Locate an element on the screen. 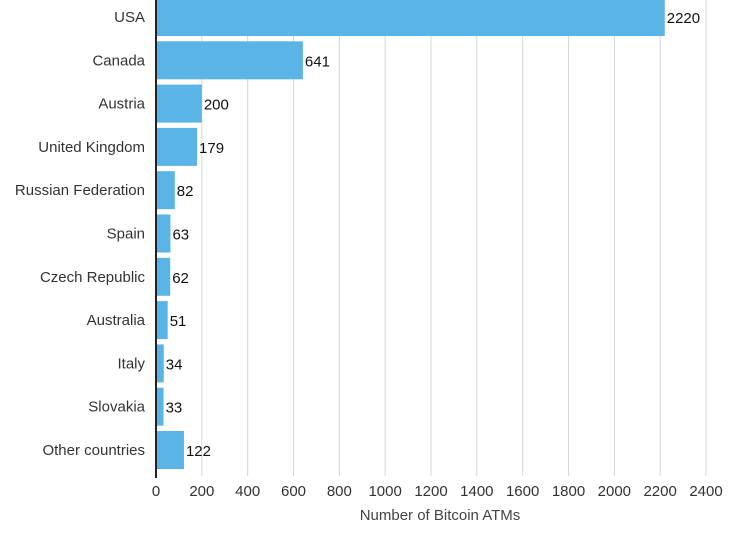 The image size is (736, 535). value-label: 82 is located at coordinates (185, 191).